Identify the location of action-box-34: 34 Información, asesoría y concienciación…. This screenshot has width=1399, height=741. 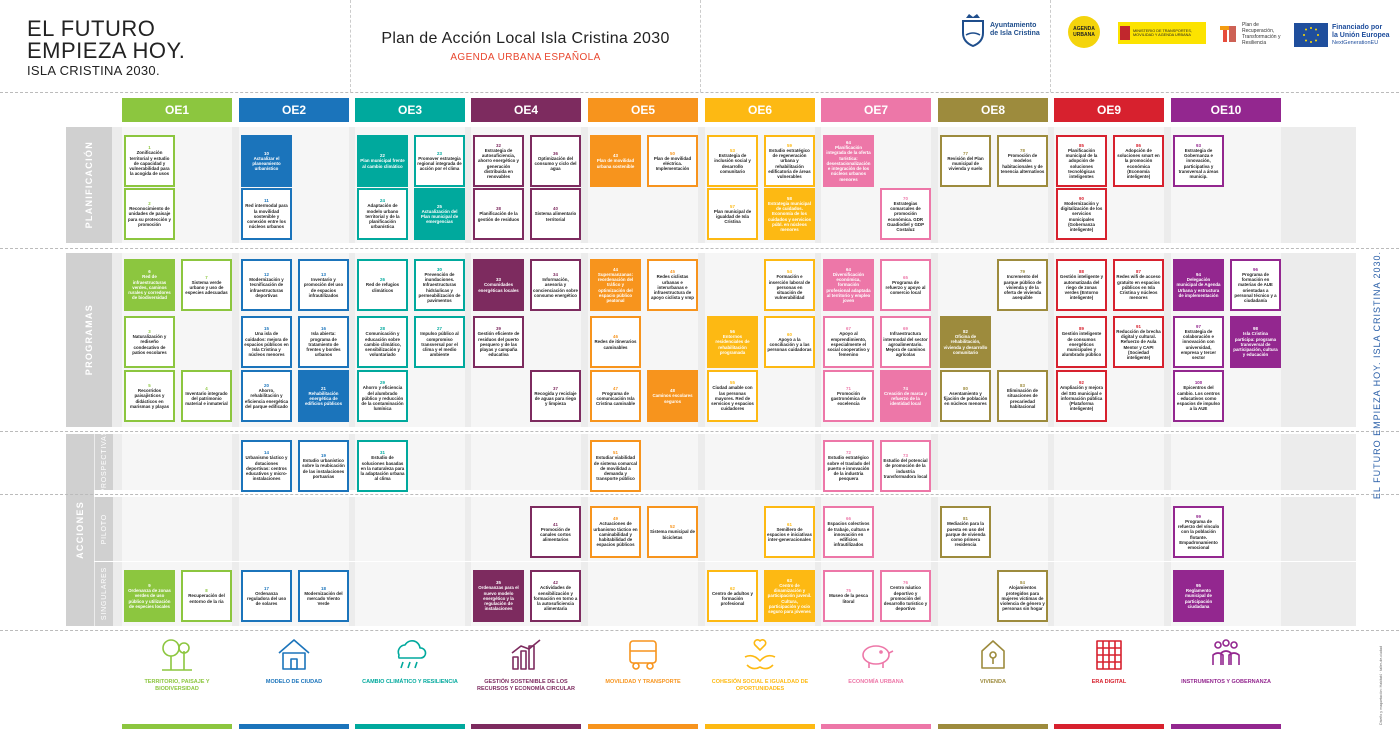
(555, 285).